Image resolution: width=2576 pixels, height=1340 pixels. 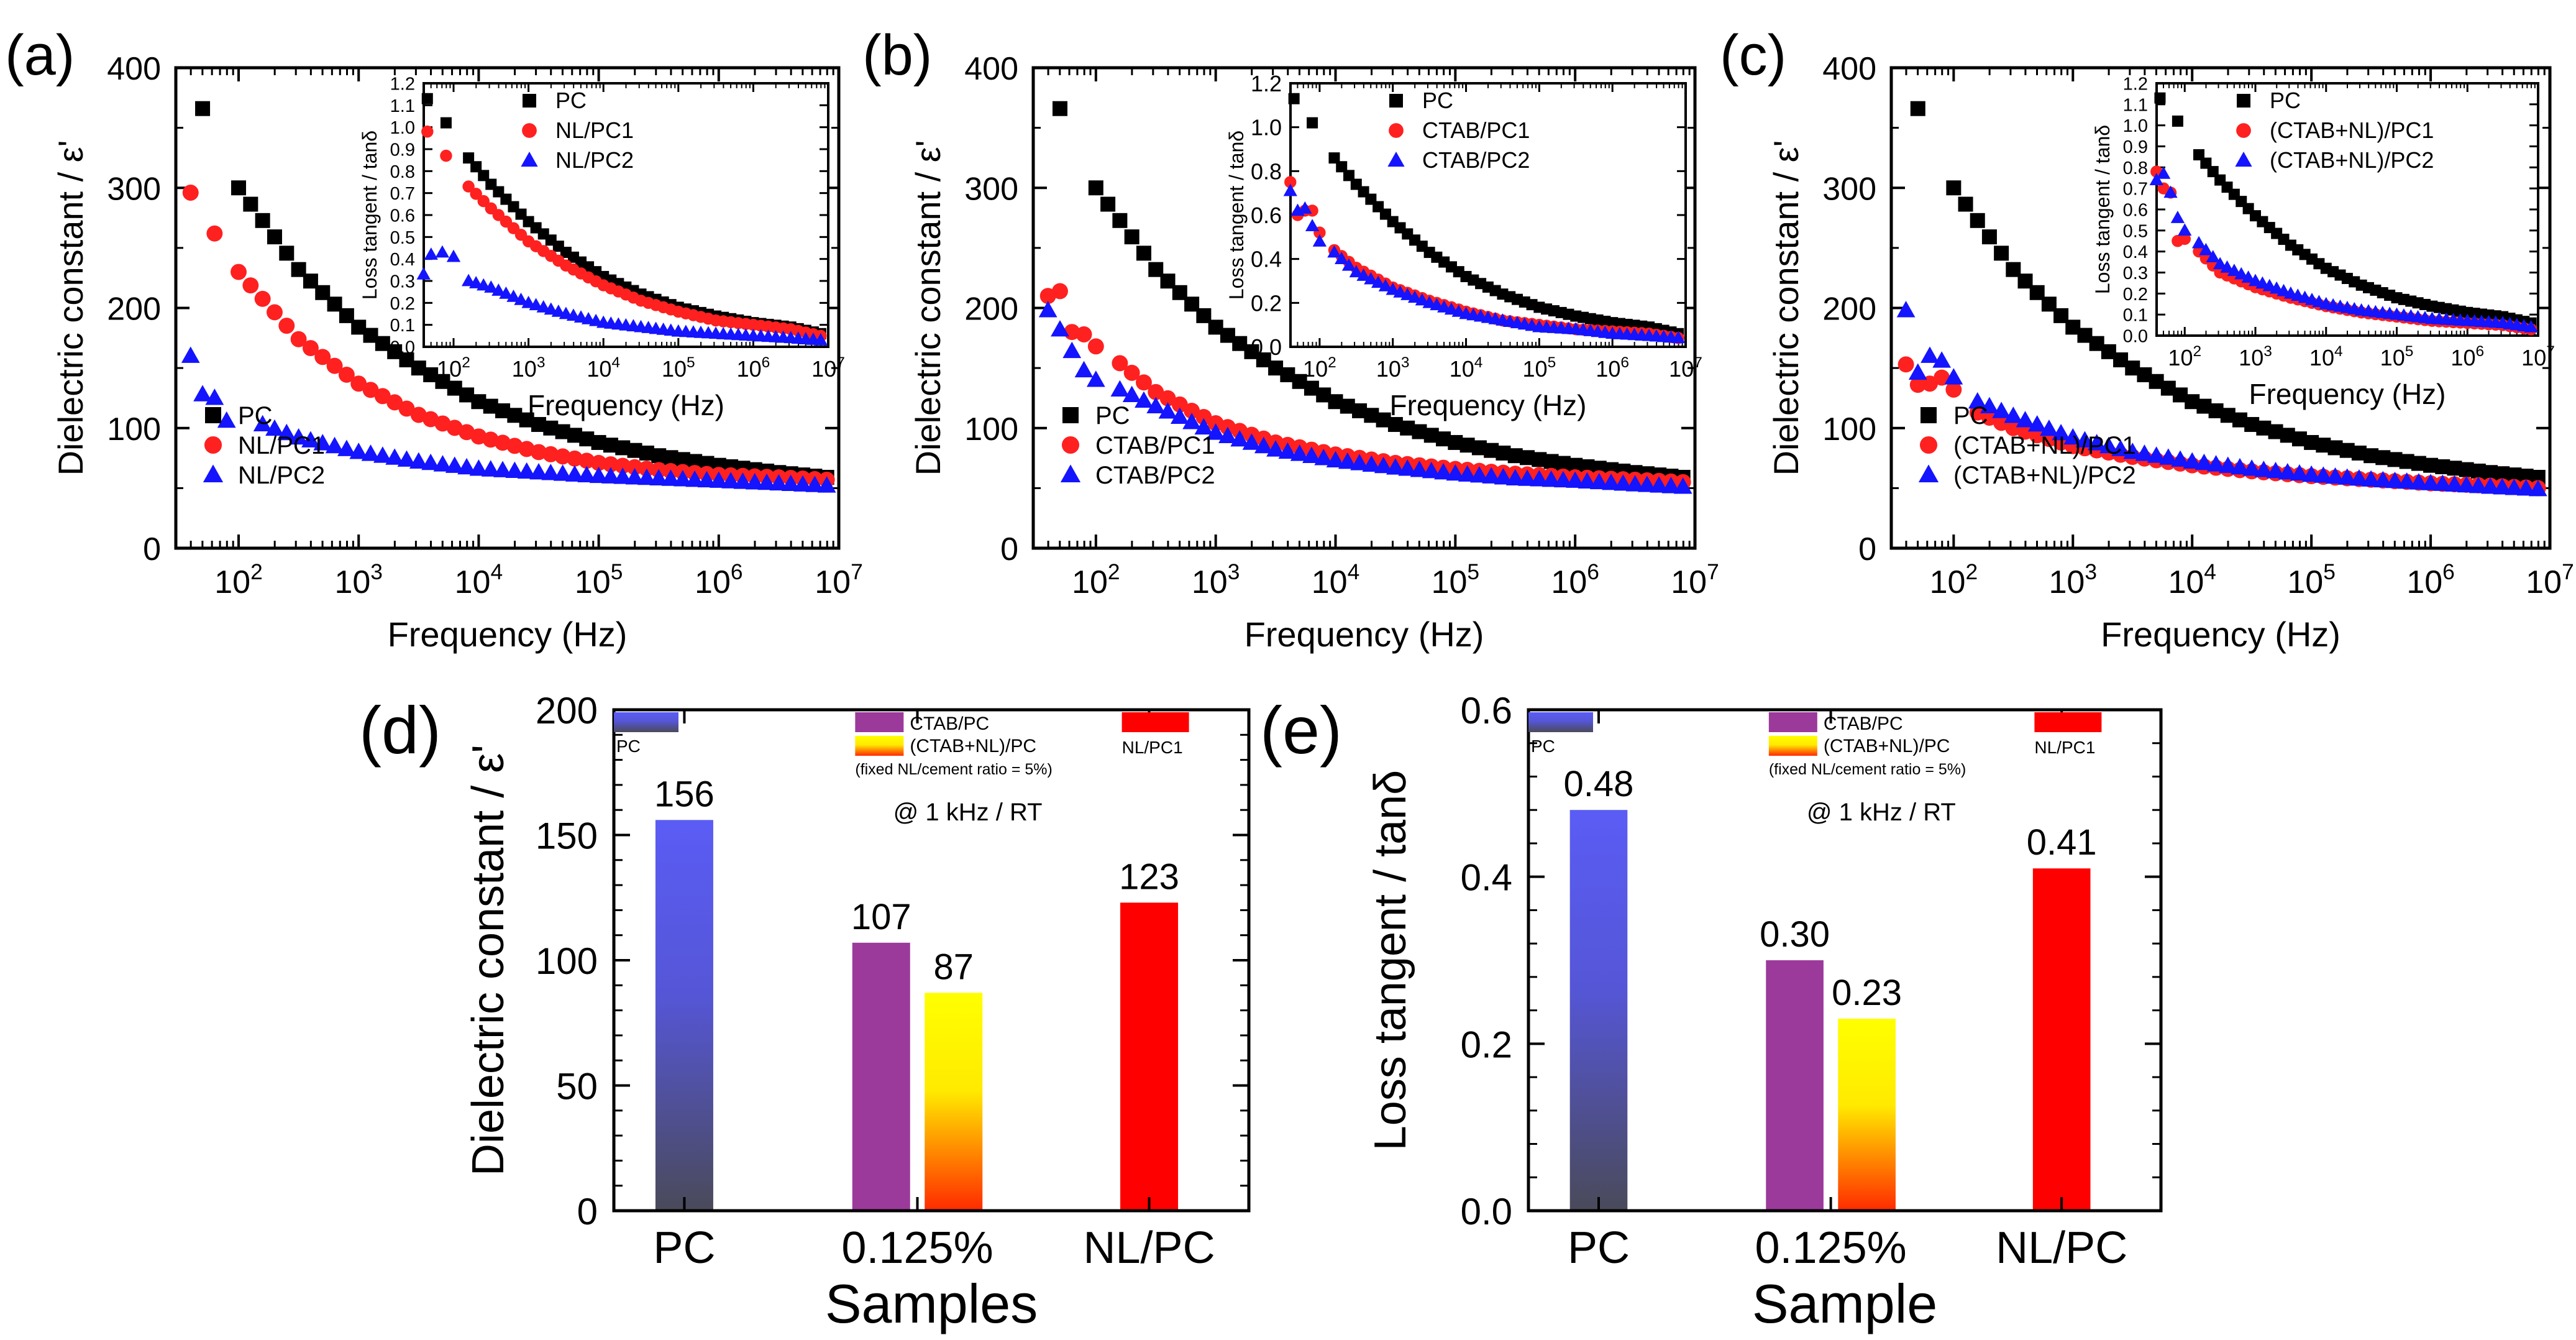 I want to click on bar-mix, so click(x=1867, y=1115).